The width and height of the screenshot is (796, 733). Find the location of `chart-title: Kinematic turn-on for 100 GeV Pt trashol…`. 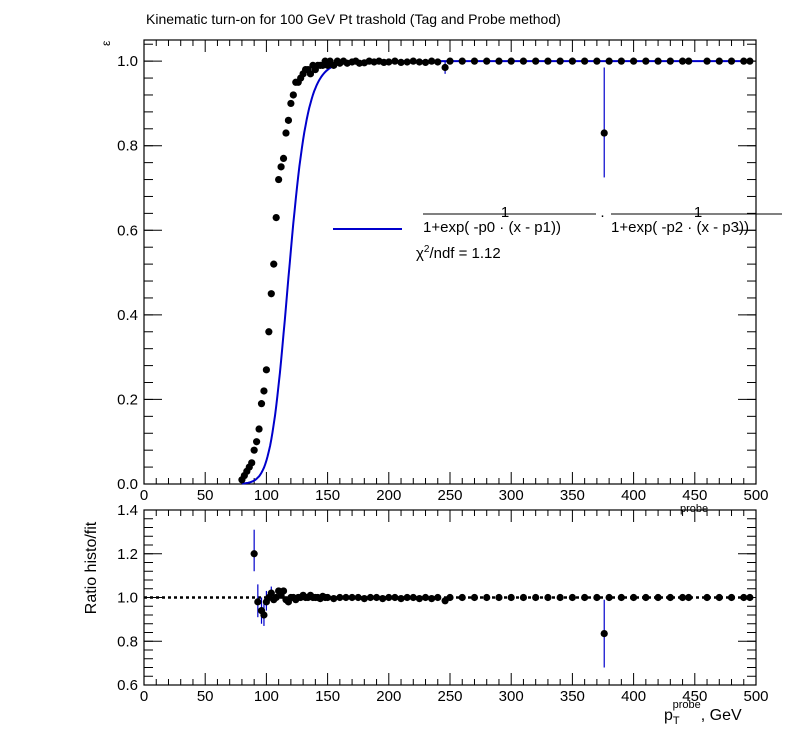

chart-title: Kinematic turn-on for 100 GeV Pt trashol… is located at coordinates (353, 19).